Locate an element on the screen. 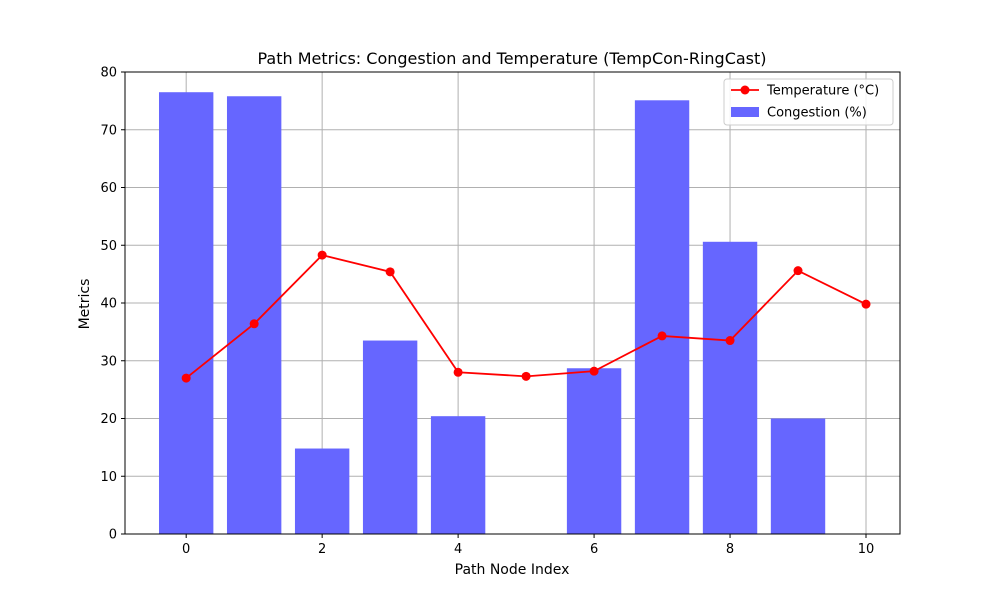  y-tick-label: 50 is located at coordinates (108, 246).